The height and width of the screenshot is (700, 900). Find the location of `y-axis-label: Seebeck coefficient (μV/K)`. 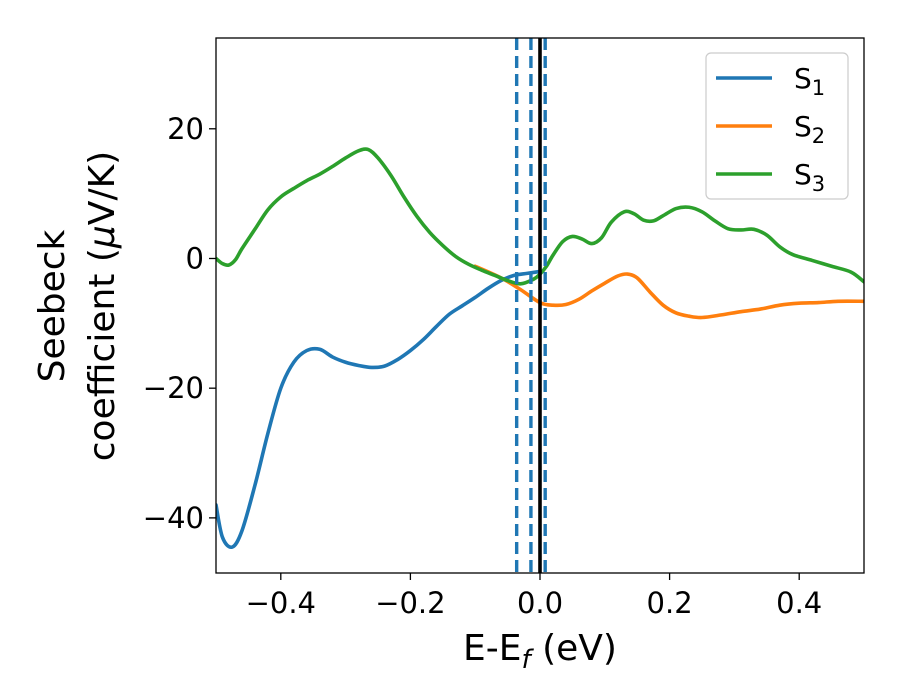

y-axis-label: Seebeck coefficient (μV/K) is located at coordinates (77, 306).